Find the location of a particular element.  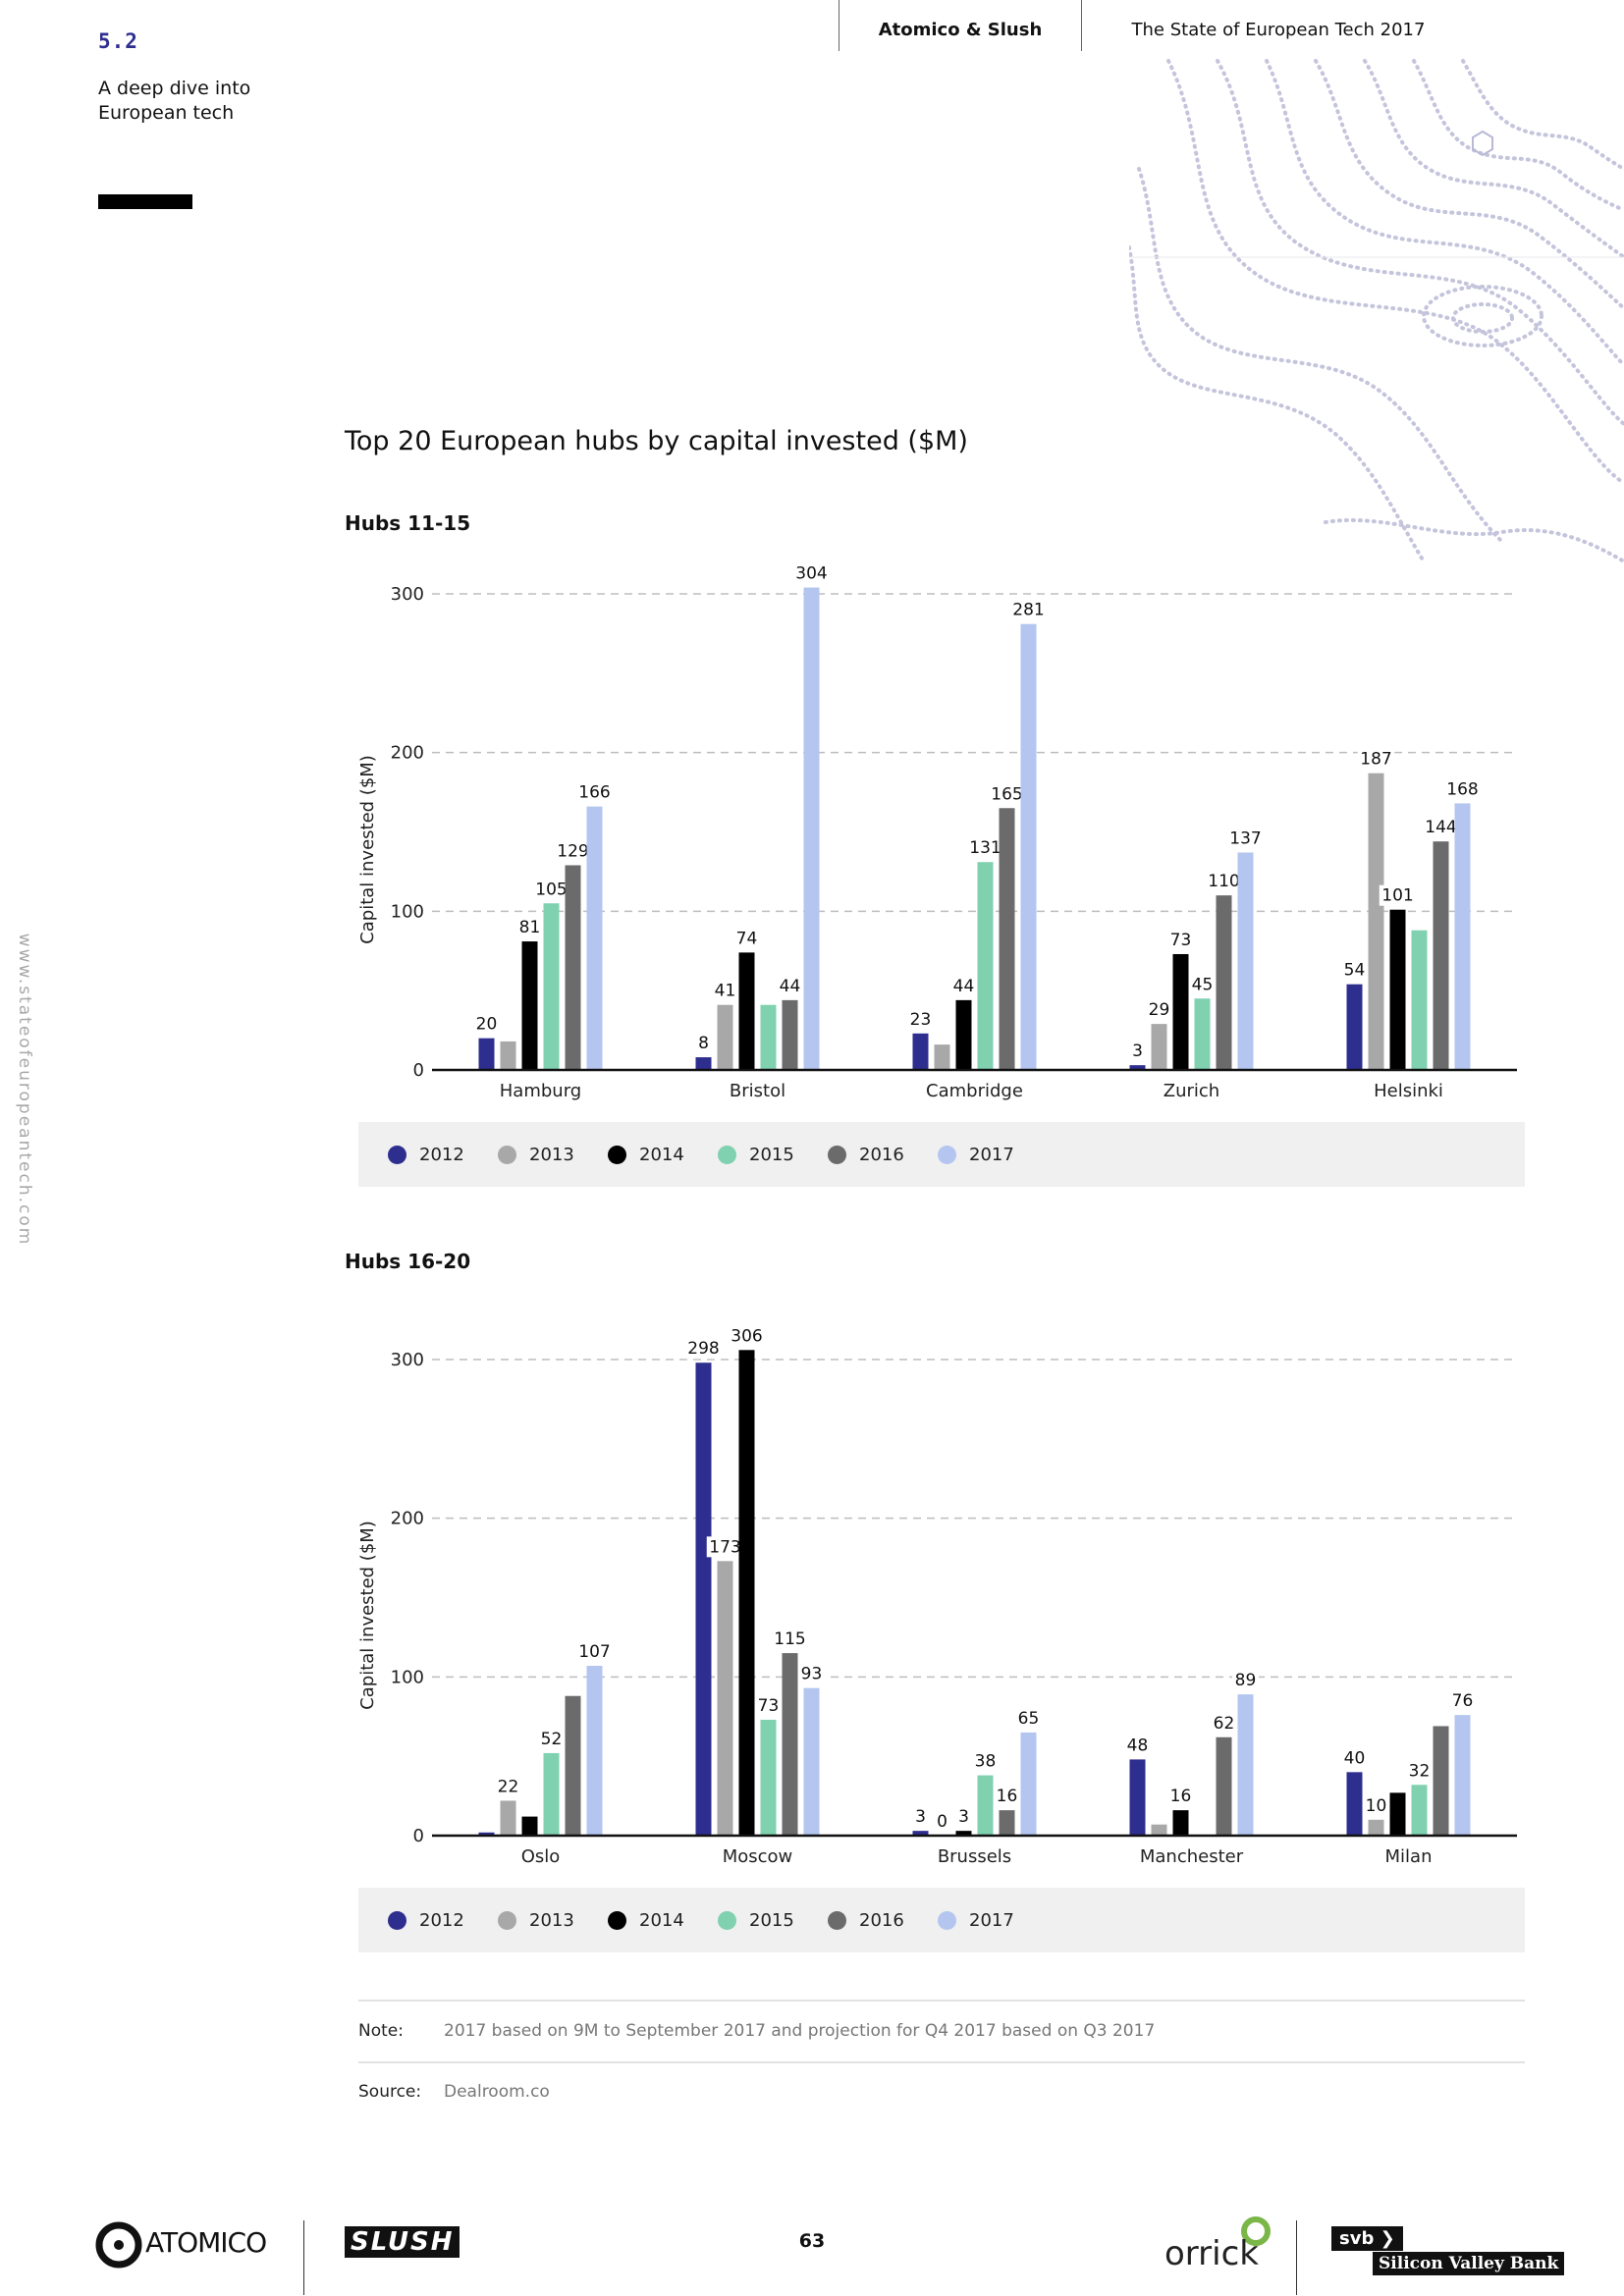

data-label: 65 is located at coordinates (1029, 1719).